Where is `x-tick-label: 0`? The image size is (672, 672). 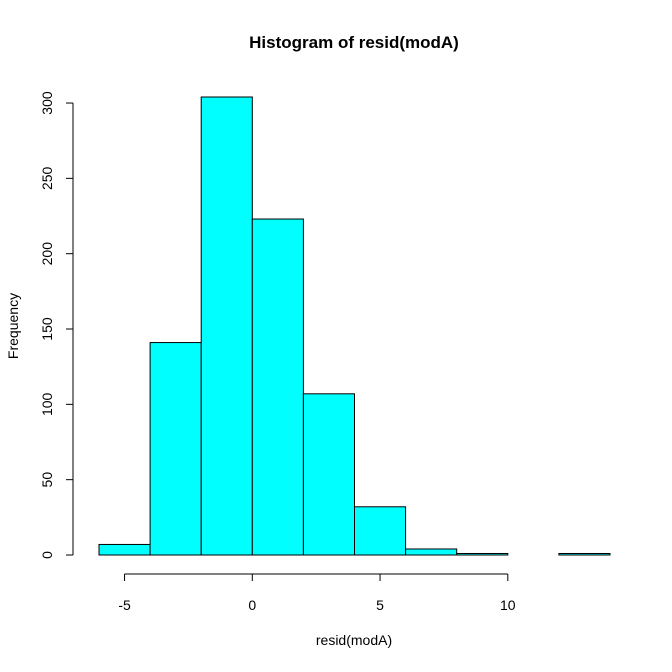
x-tick-label: 0 is located at coordinates (252, 605).